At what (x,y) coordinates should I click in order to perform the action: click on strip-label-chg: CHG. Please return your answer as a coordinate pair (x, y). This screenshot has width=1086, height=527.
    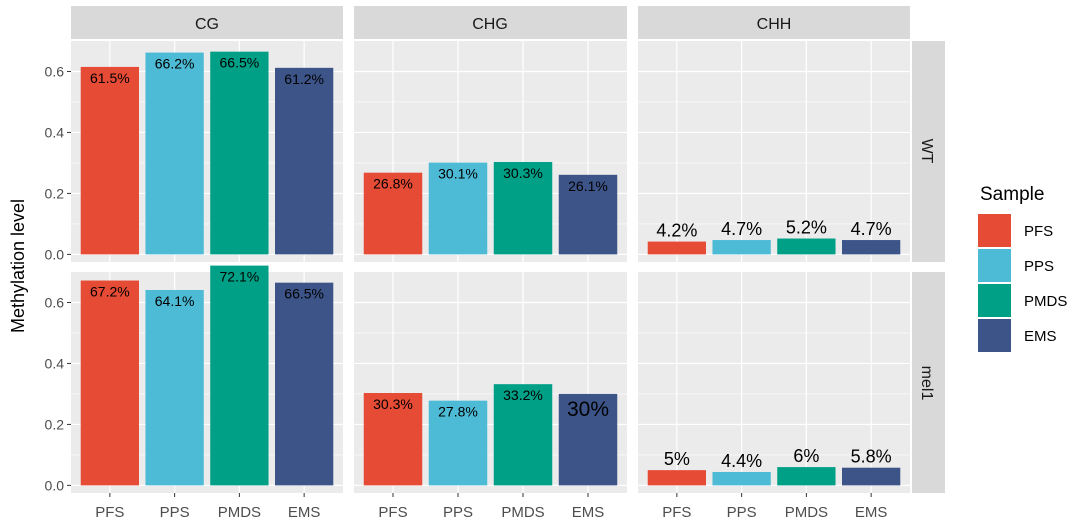
    Looking at the image, I should click on (490, 24).